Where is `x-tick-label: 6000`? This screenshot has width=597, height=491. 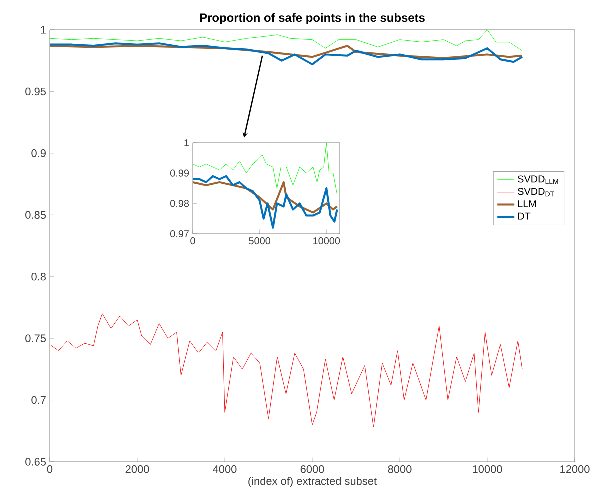 x-tick-label: 6000 is located at coordinates (312, 470).